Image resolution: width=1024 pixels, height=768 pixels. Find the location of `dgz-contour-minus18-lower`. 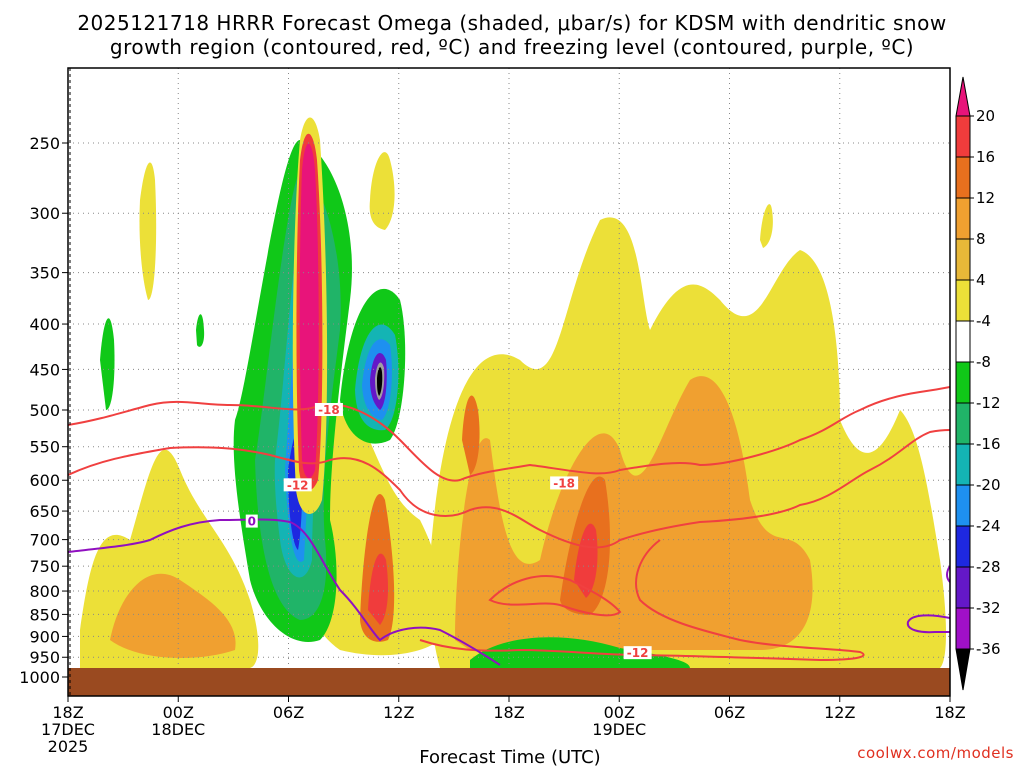

dgz-contour-minus18-lower is located at coordinates (555, 596).